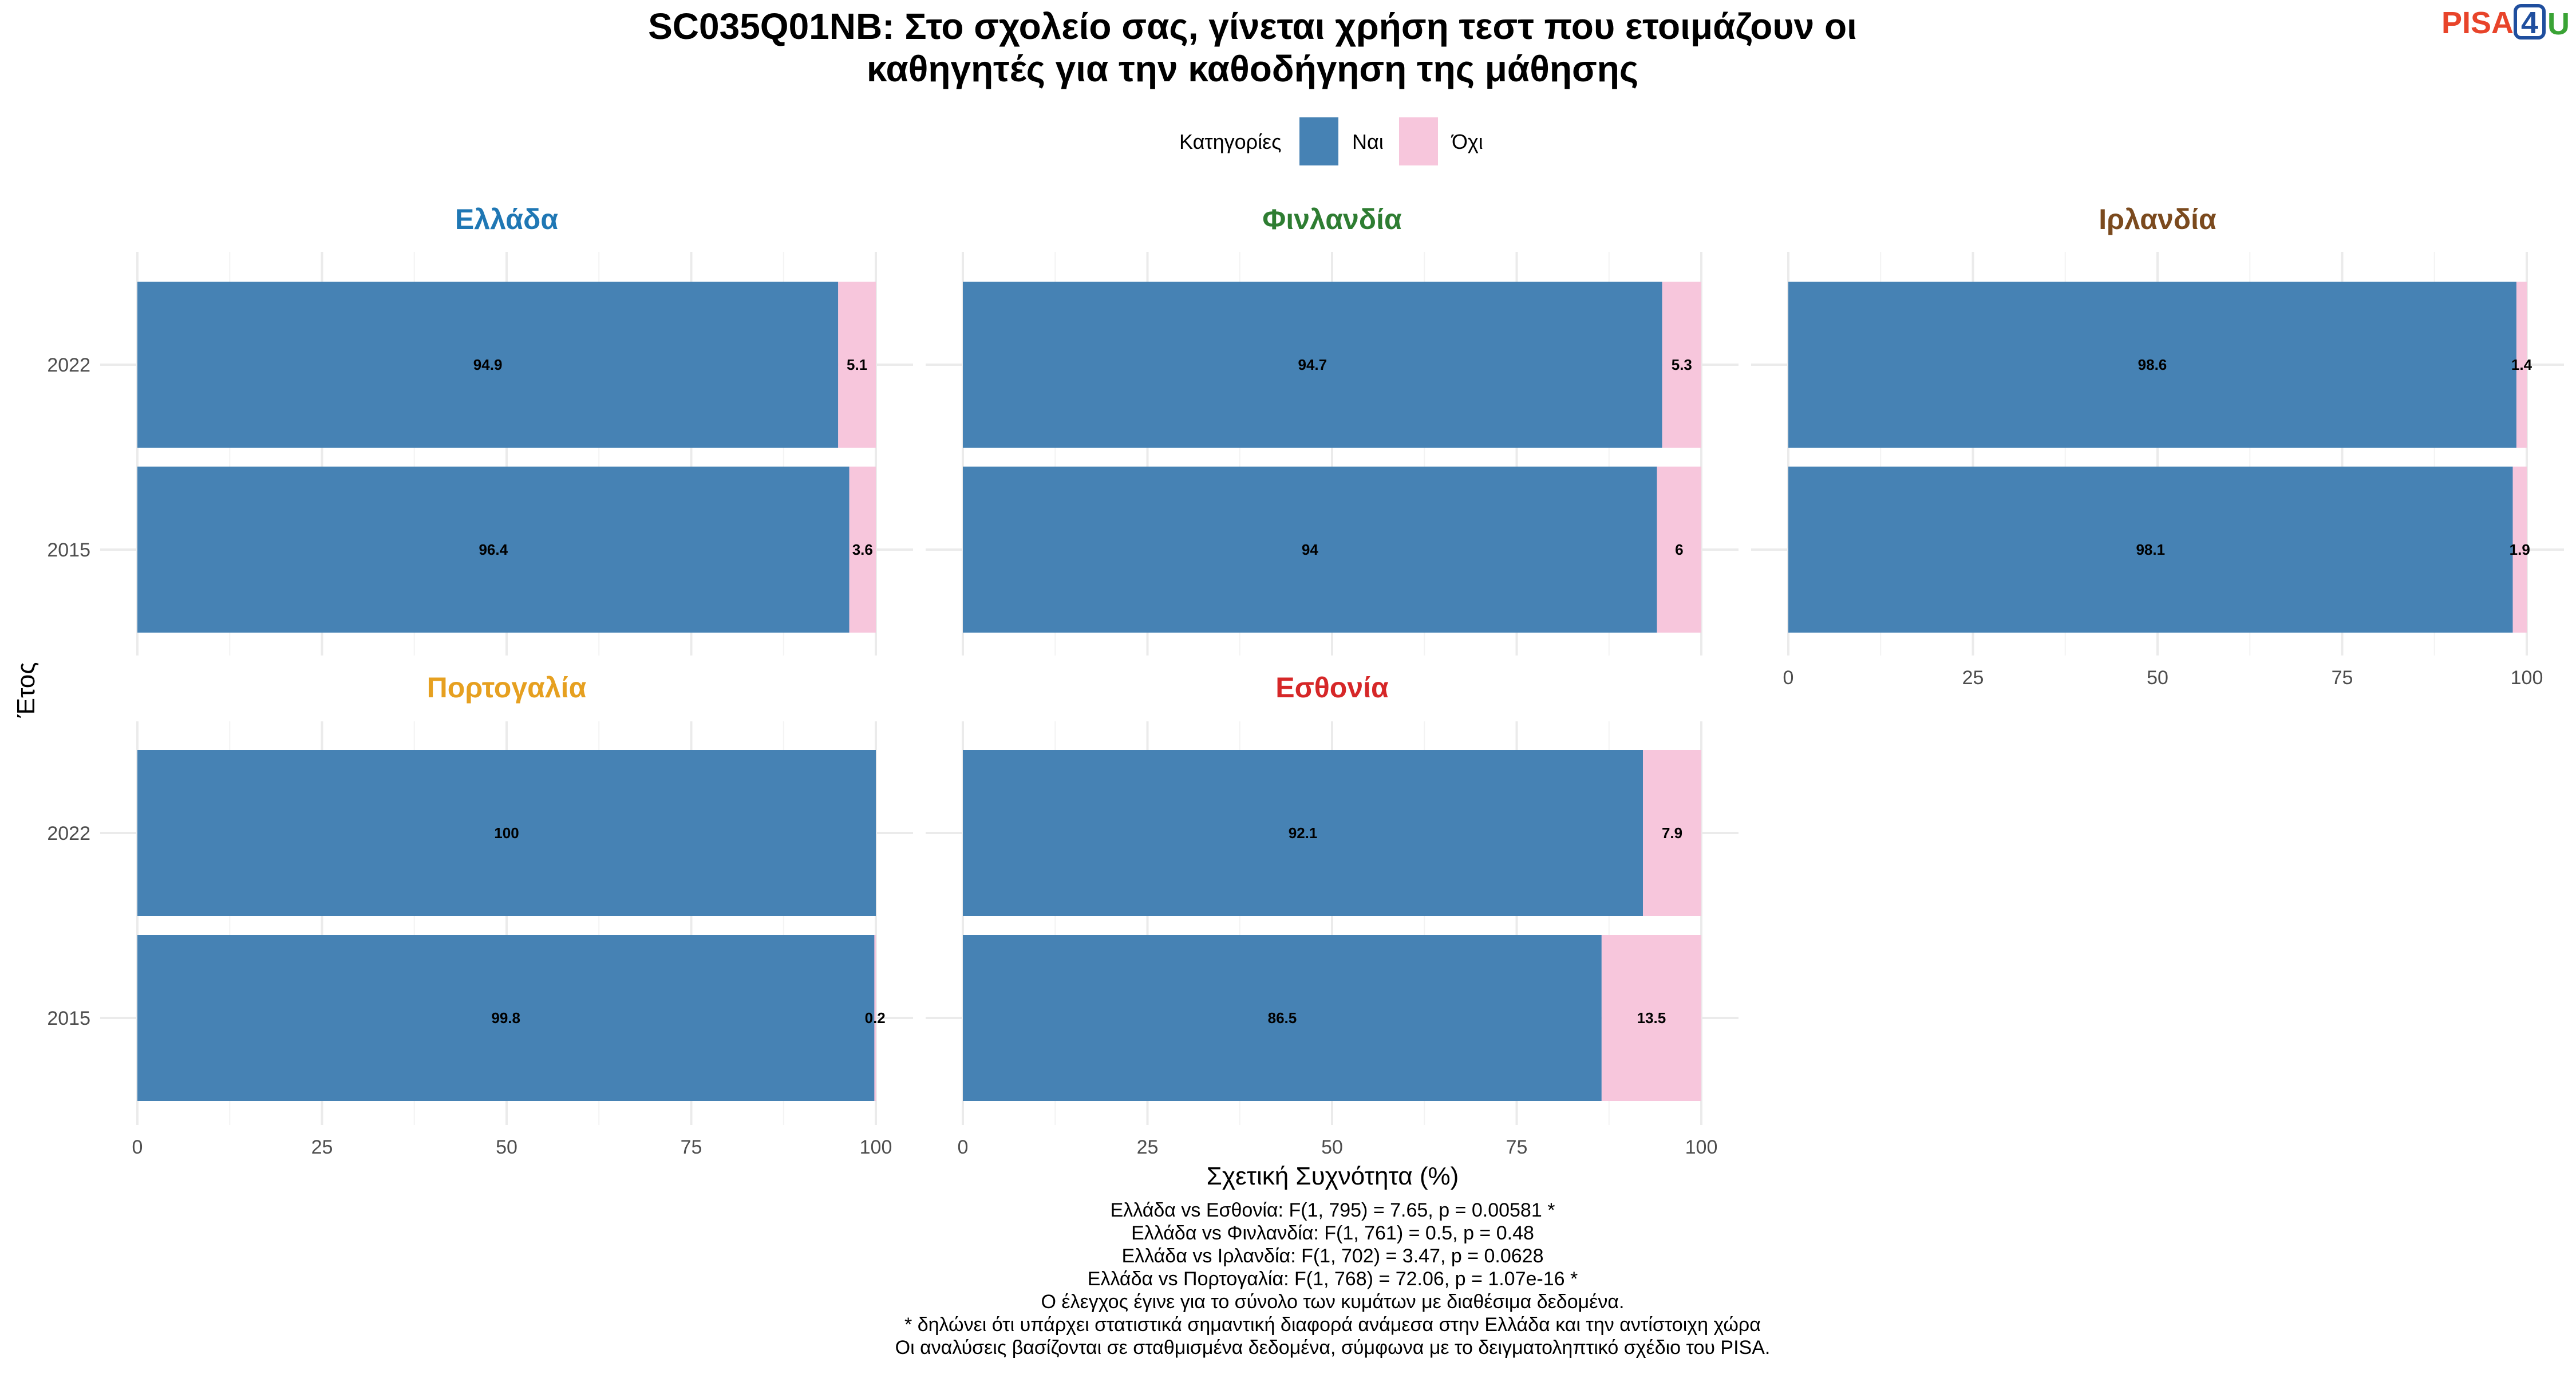 The width and height of the screenshot is (2576, 1374). What do you see at coordinates (1418, 141) in the screenshot?
I see `legend-swatch-no` at bounding box center [1418, 141].